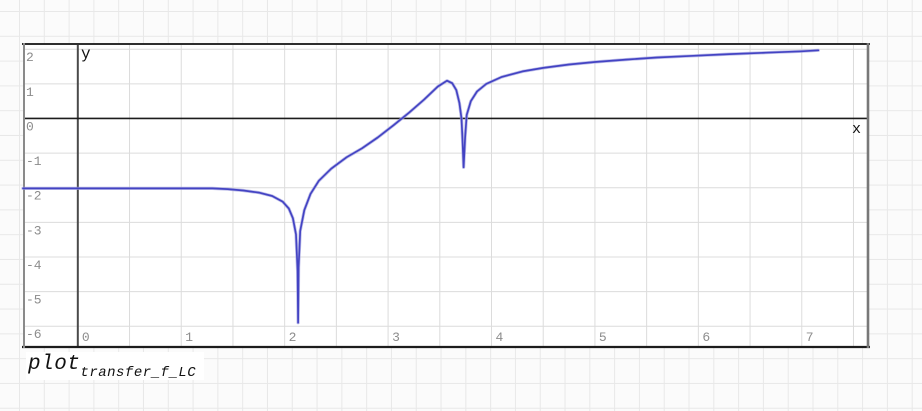 The width and height of the screenshot is (922, 411). Describe the element at coordinates (34, 161) in the screenshot. I see `y-tick-label: -1` at that location.